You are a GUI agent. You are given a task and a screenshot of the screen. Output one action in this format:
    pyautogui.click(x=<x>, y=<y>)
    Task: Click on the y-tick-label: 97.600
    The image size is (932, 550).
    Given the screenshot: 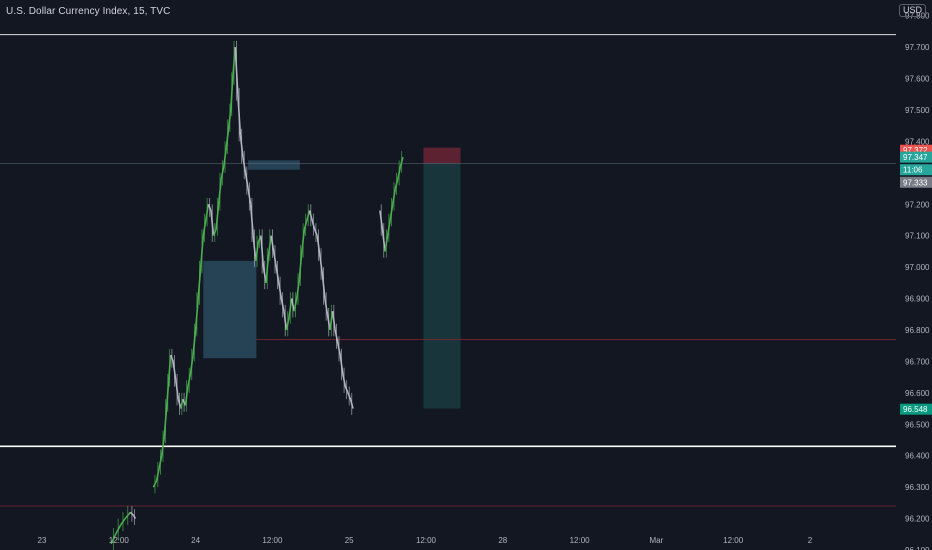 What is the action you would take?
    pyautogui.click(x=917, y=79)
    